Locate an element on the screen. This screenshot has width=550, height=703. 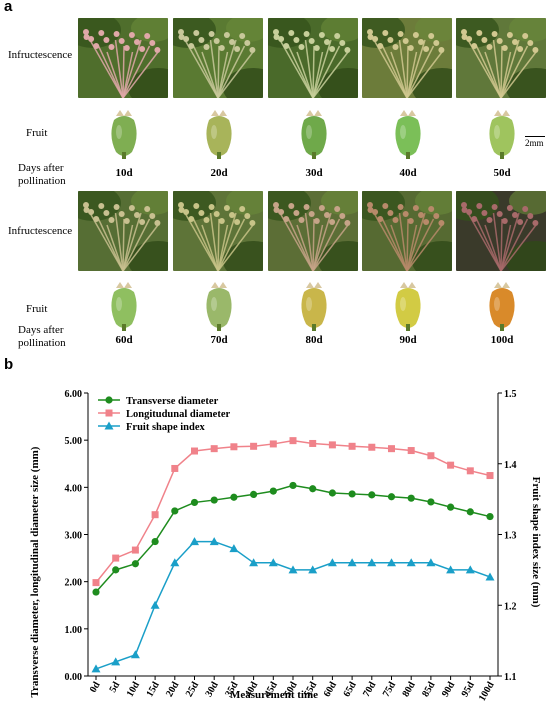
x-tick-label: 15d is located at coordinates (153, 689).